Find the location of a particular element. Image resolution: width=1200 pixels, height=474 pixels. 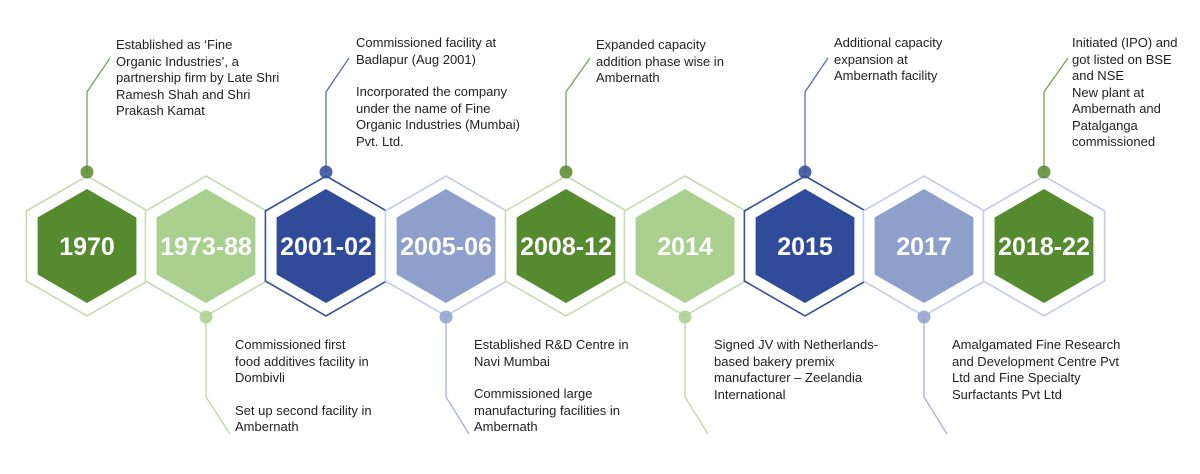

year-label: 2017 is located at coordinates (924, 247).